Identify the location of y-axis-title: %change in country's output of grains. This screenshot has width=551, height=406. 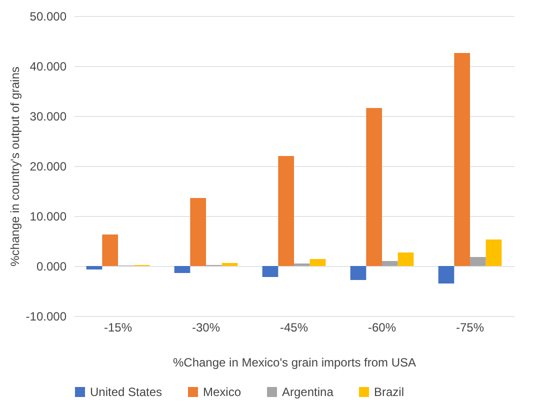
(15, 166).